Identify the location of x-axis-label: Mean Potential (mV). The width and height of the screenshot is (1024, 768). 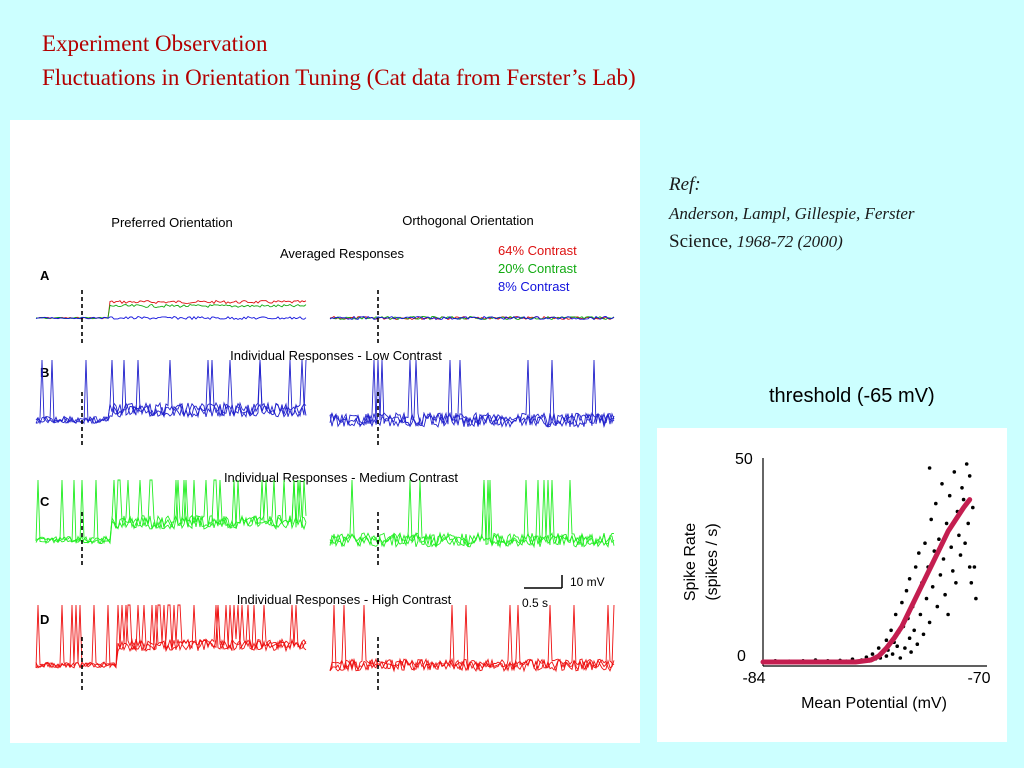
(874, 703).